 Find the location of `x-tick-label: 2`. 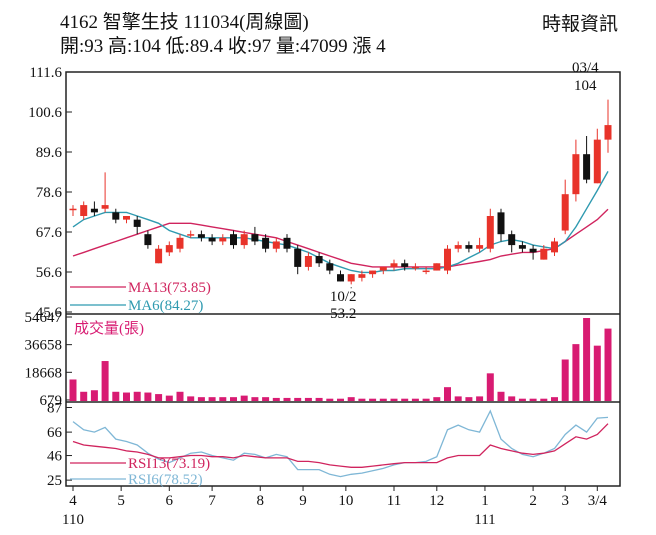

x-tick-label: 2 is located at coordinates (533, 501).